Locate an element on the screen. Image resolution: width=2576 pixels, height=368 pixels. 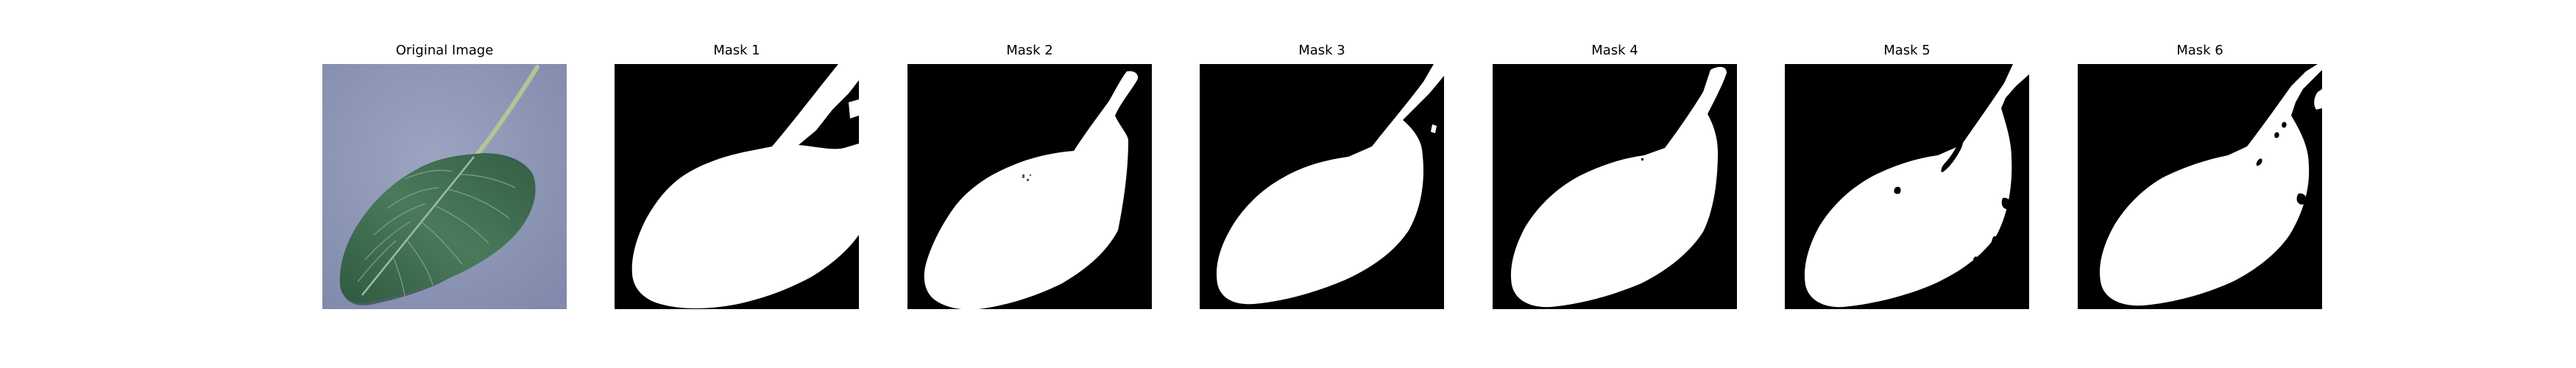
leaf-blade is located at coordinates (437, 228).